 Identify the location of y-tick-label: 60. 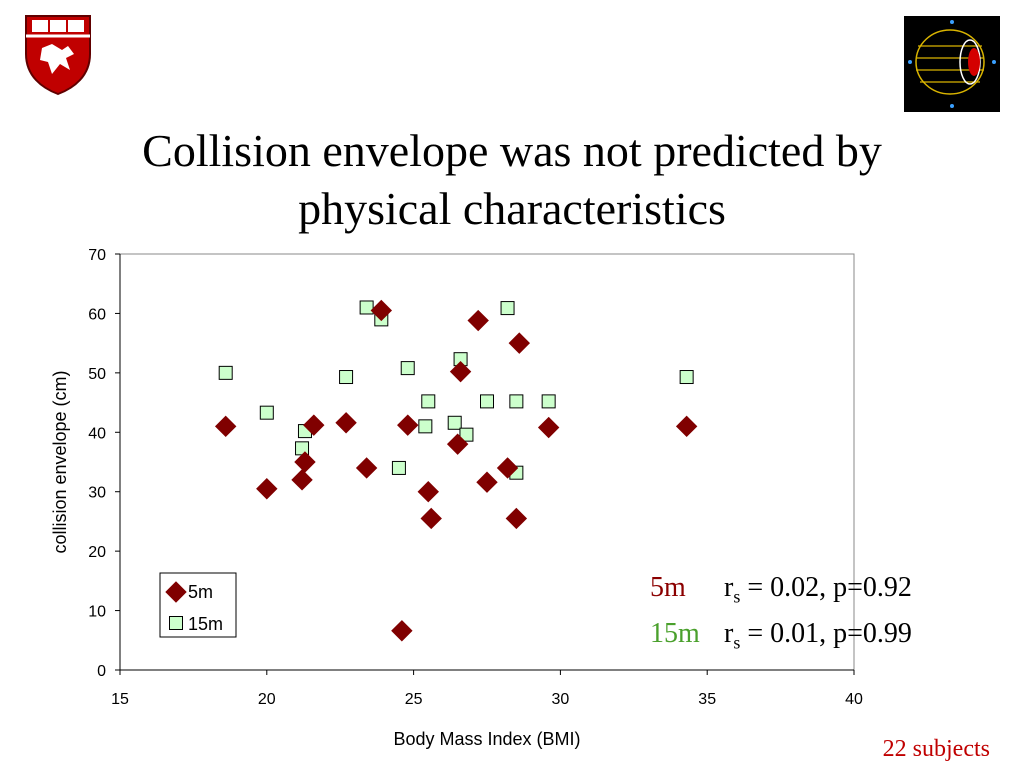
(97, 314).